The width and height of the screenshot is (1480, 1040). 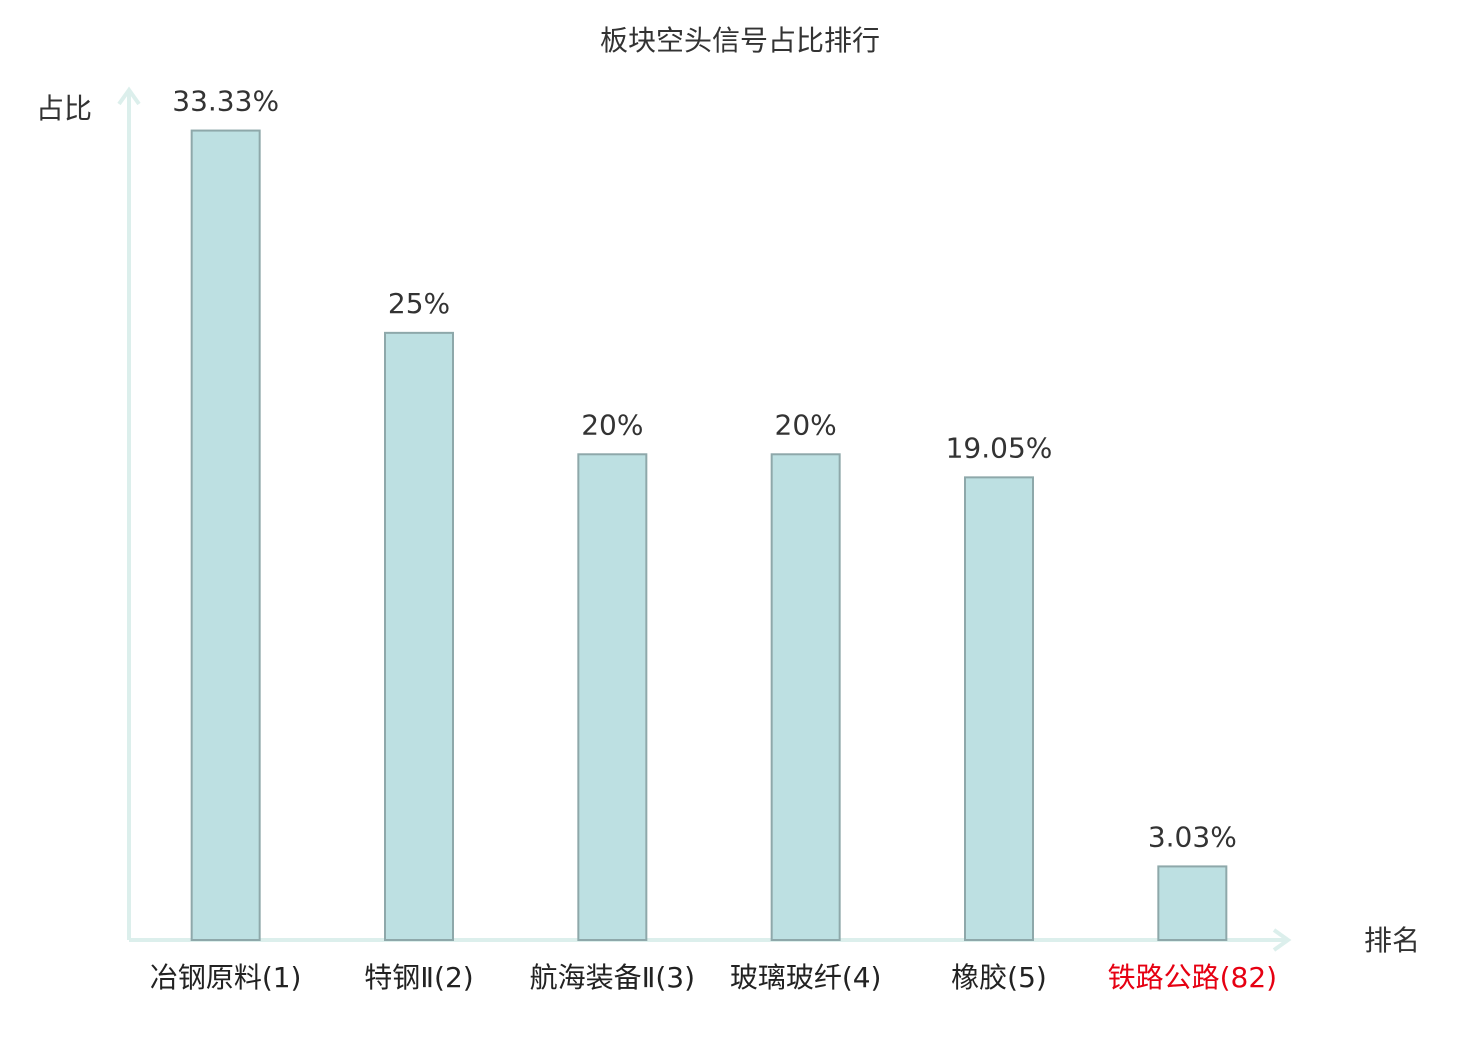 What do you see at coordinates (999, 977) in the screenshot?
I see `x-tick-label: 橡胶(5)` at bounding box center [999, 977].